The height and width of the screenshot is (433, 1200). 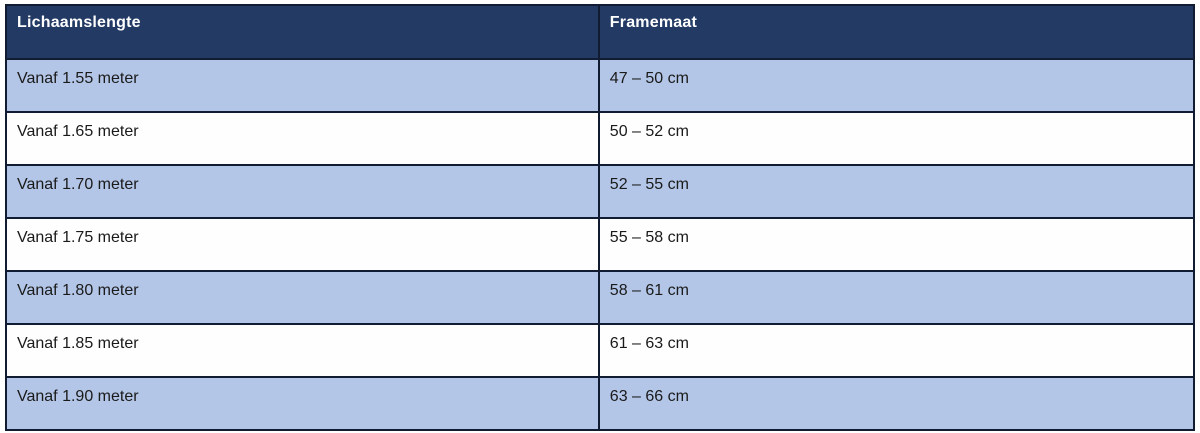 I want to click on table-row: Vanaf 1.85 meter 61 – 63 cm, so click(x=600, y=350).